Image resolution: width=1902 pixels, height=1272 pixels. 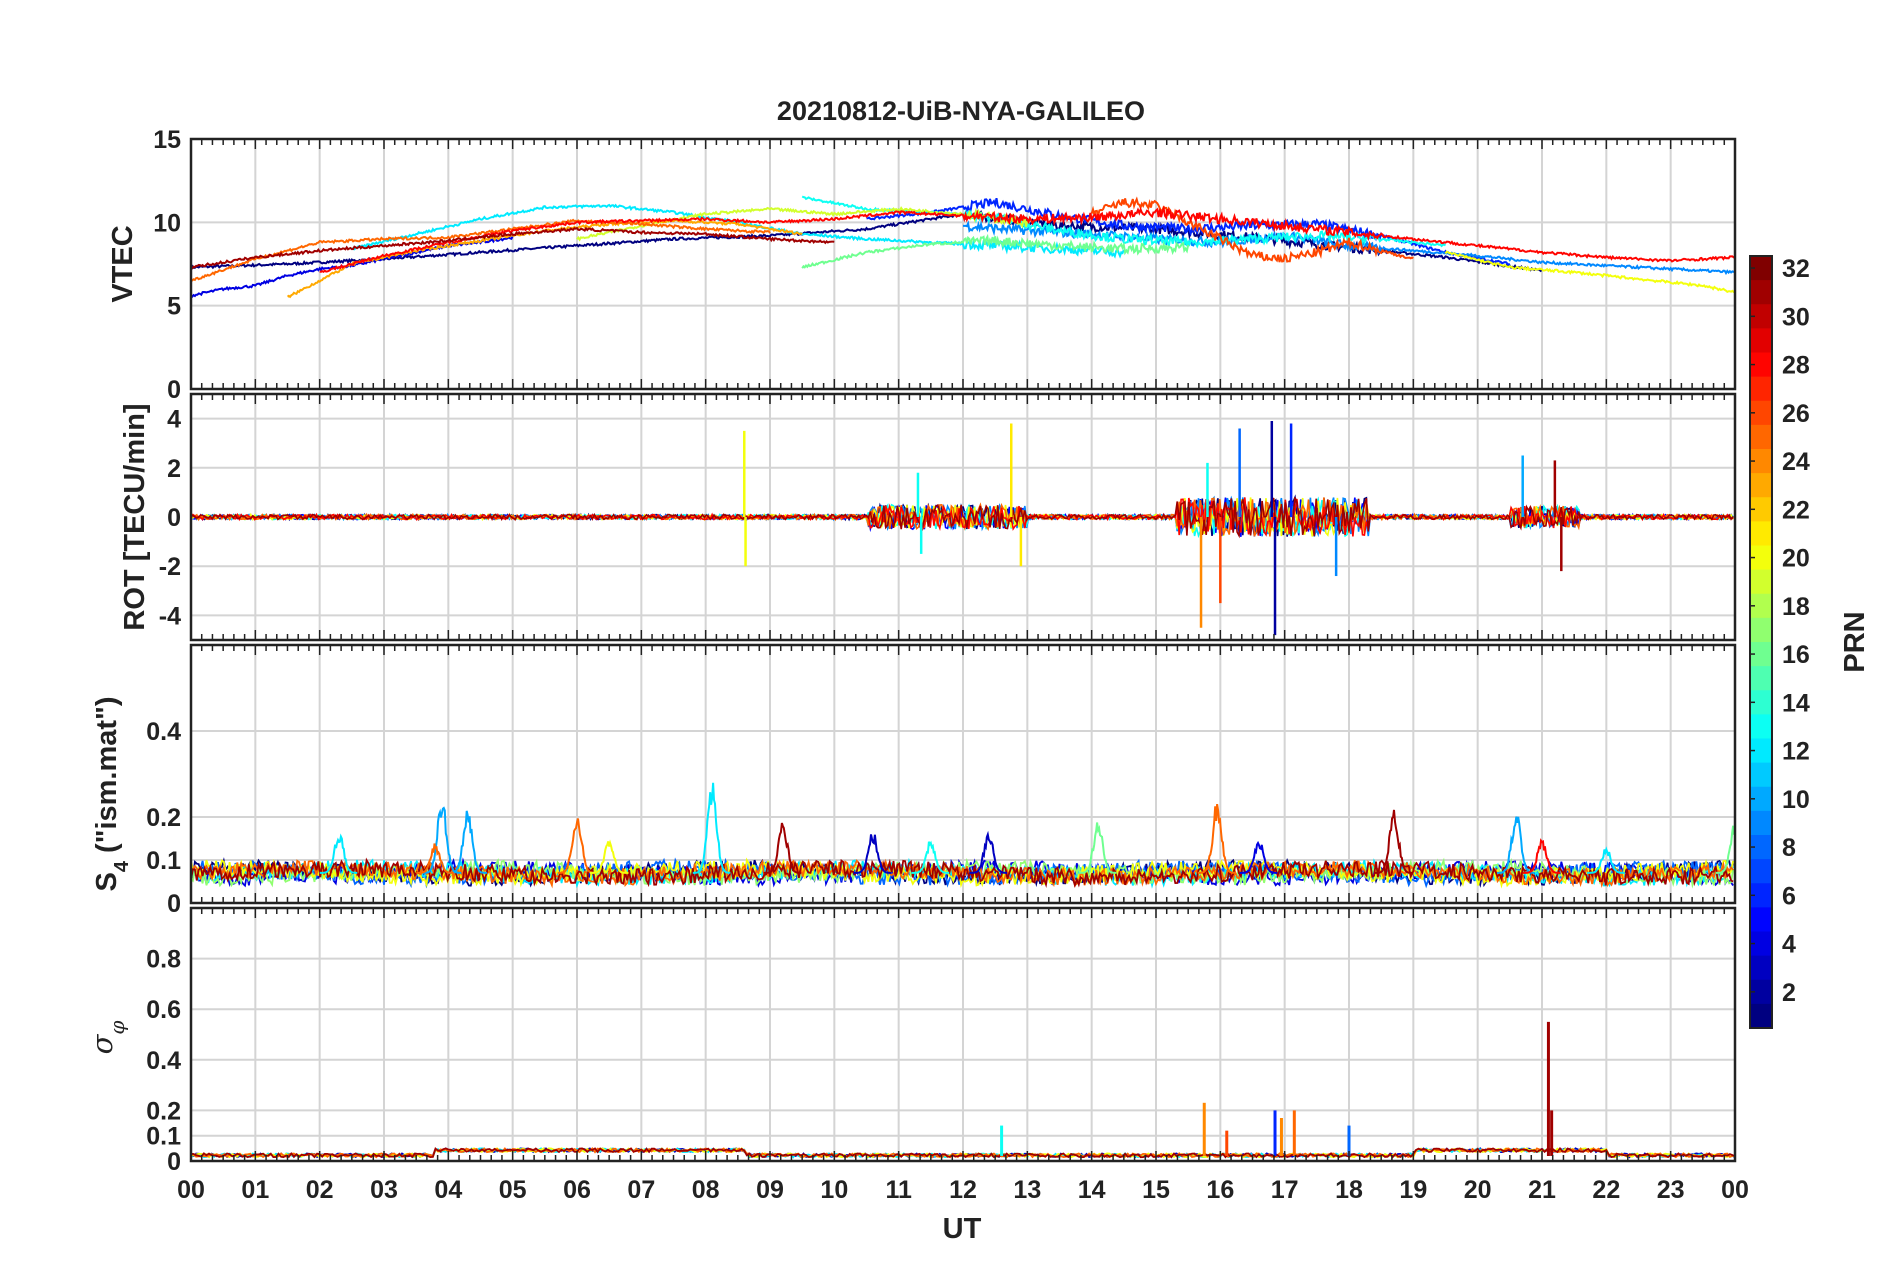 I want to click on x-tick-label: 18, so click(x=1349, y=1190).